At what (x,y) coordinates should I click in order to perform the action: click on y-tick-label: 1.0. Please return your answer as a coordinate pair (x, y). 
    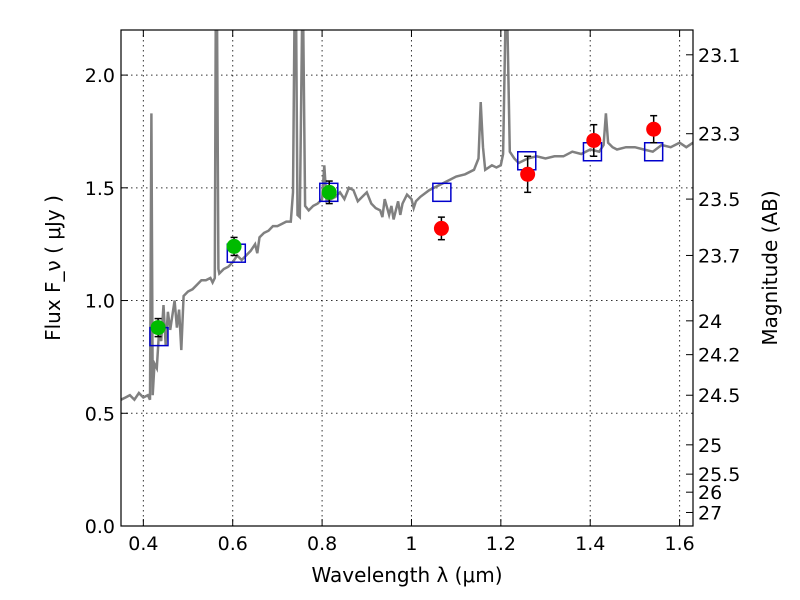
    Looking at the image, I should click on (100, 302).